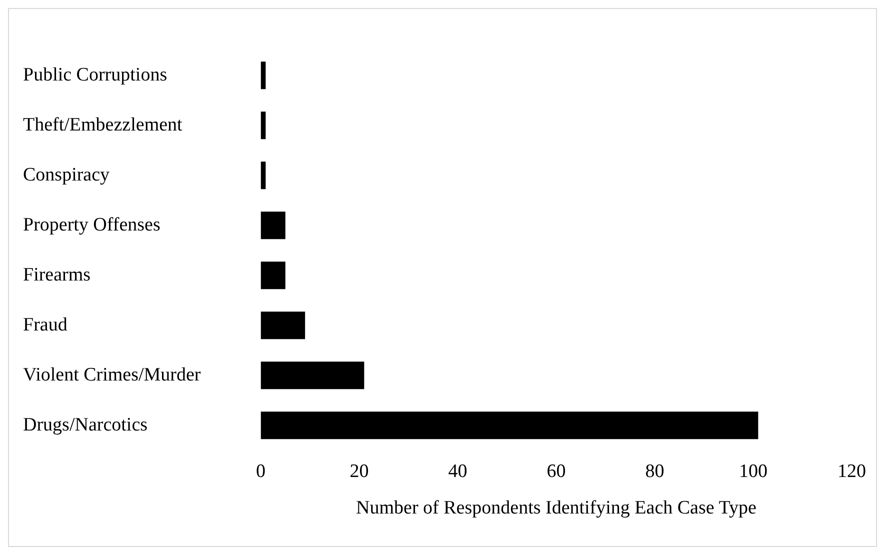  What do you see at coordinates (45, 325) in the screenshot?
I see `y-tick-label: Fraud` at bounding box center [45, 325].